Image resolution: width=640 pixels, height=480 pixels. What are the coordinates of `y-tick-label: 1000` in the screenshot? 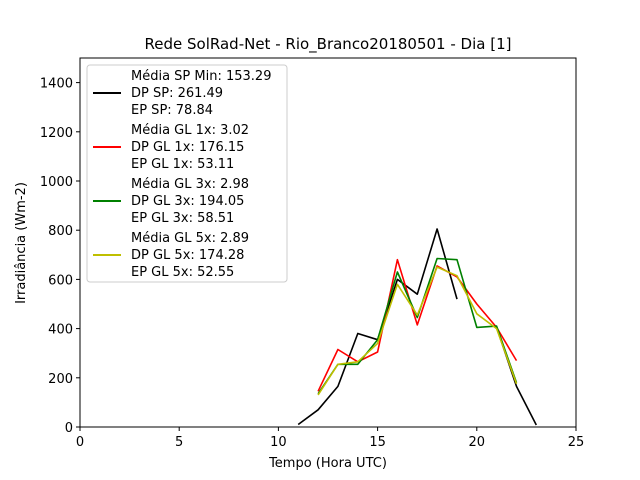 It's located at (56, 182).